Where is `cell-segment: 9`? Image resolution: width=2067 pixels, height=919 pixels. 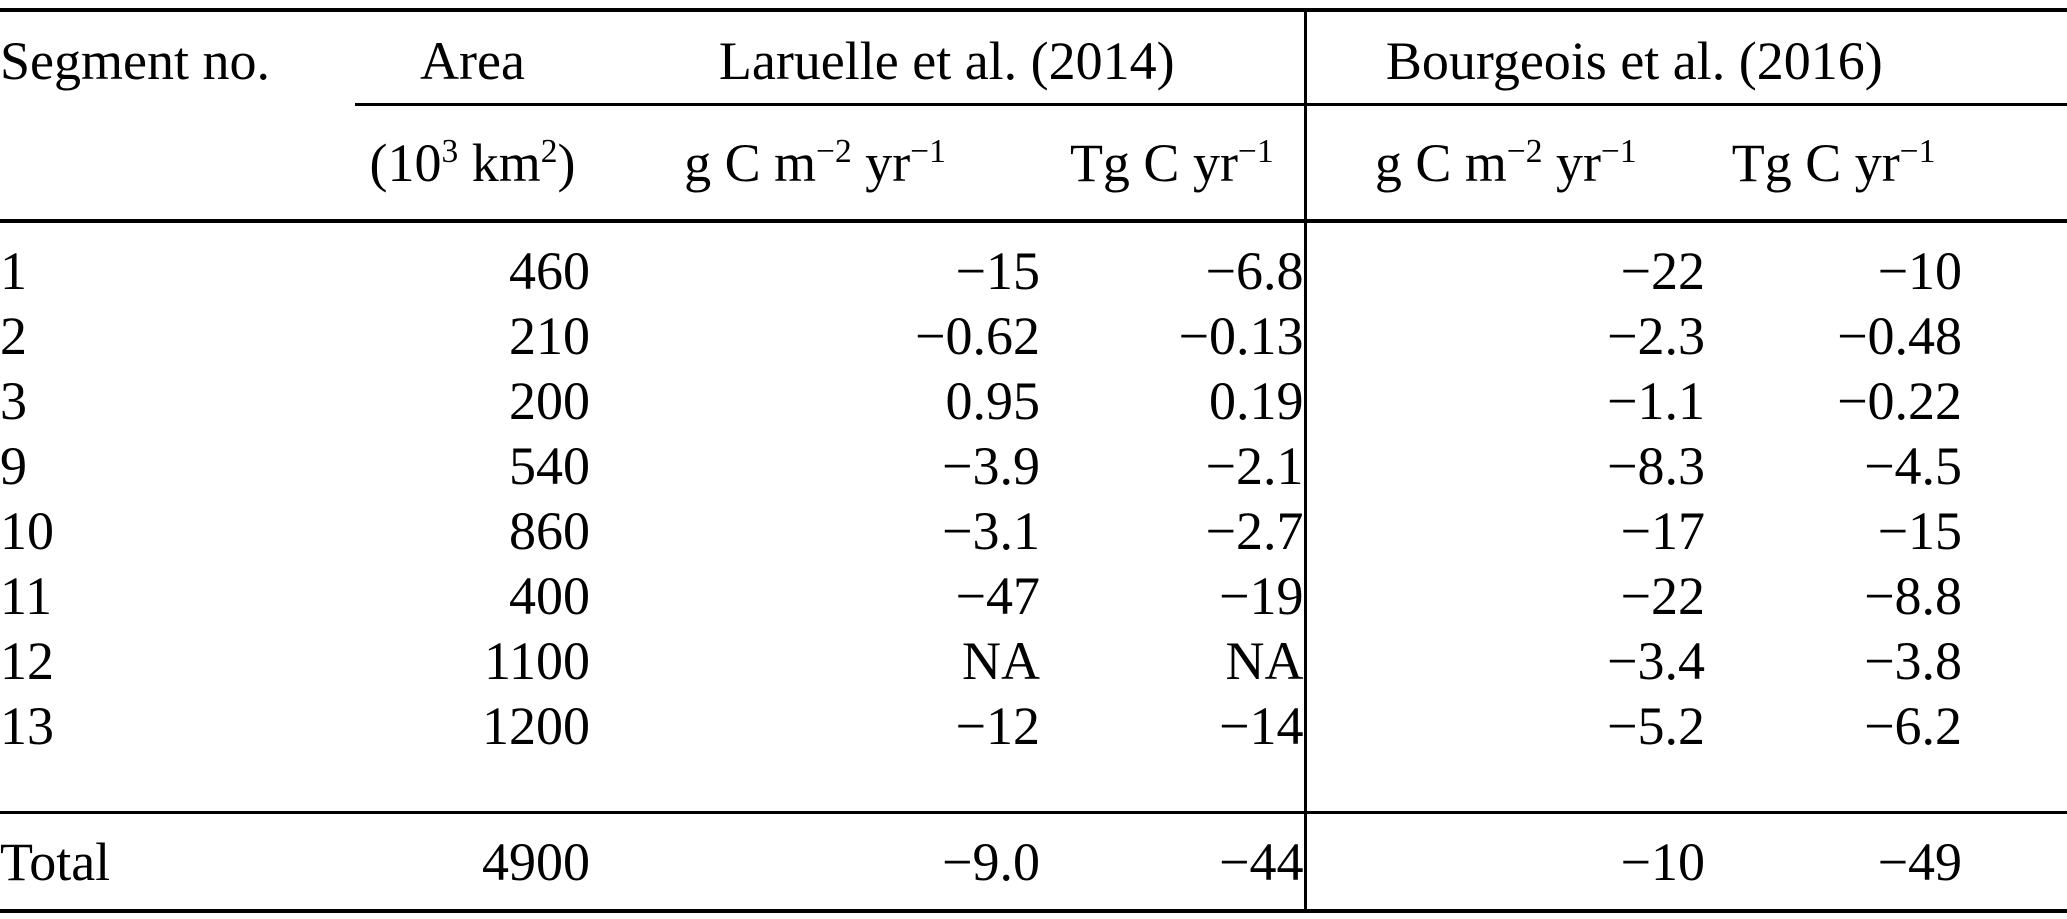
cell-segment: 9 is located at coordinates (13, 466).